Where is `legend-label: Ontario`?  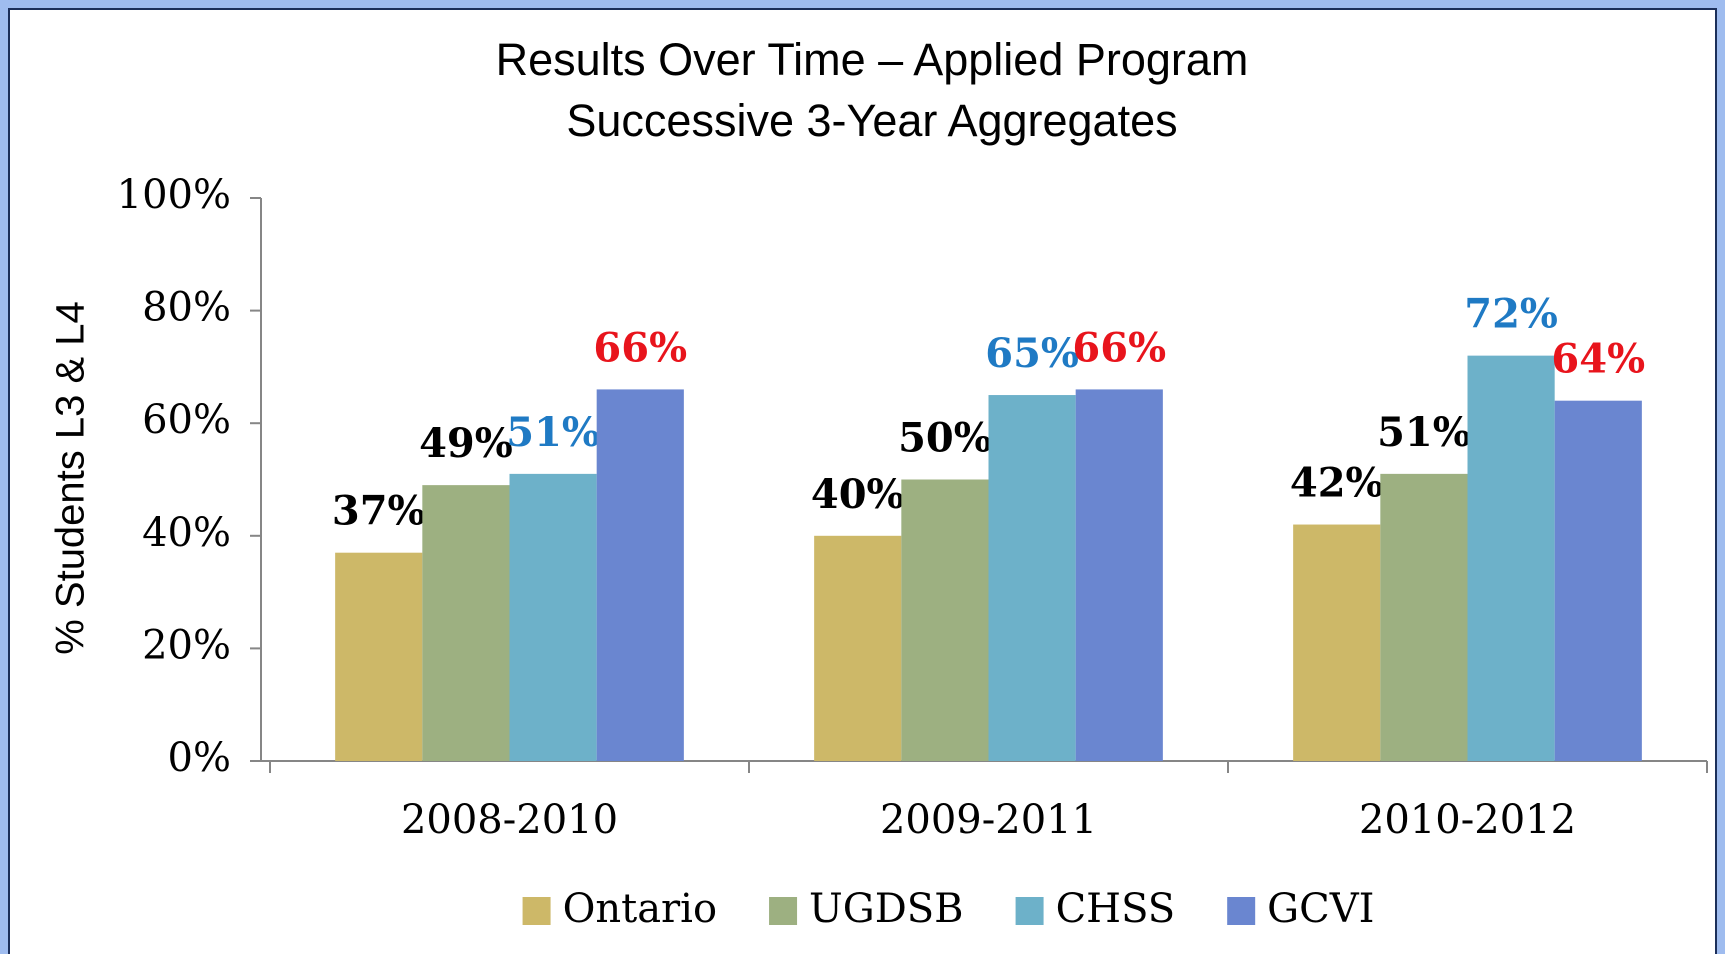
legend-label: Ontario is located at coordinates (640, 909).